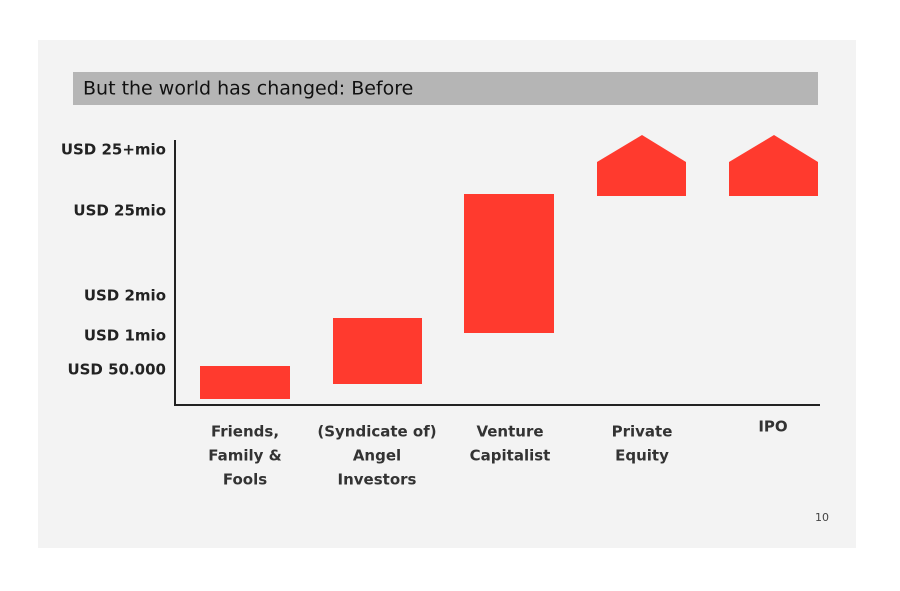  I want to click on y-axis-label: USD 25+mio, so click(113, 150).